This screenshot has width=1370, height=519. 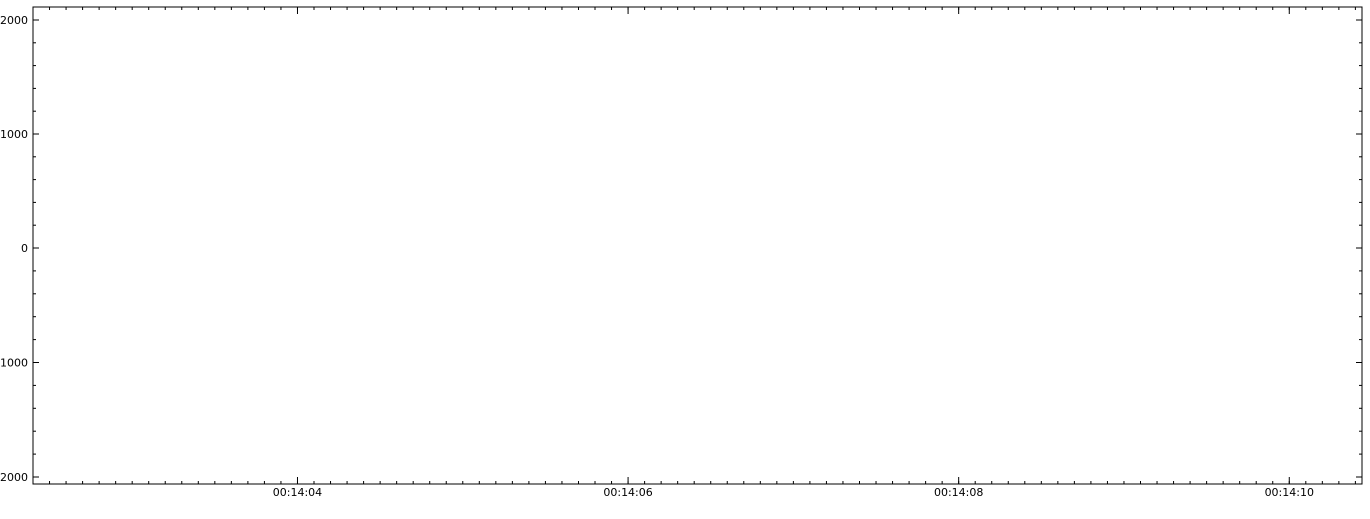 I want to click on x-tick-label: 00:14:04, so click(x=297, y=492).